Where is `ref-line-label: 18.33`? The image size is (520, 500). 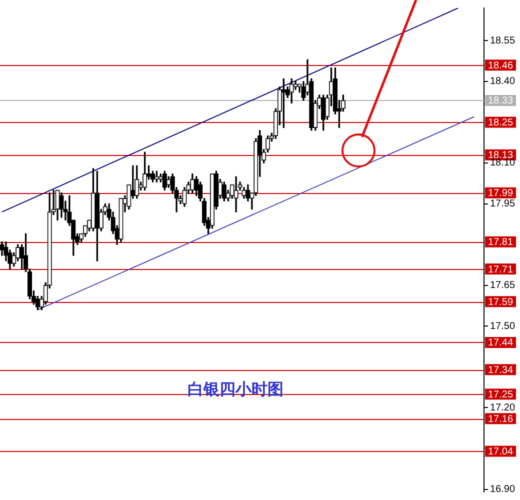 ref-line-label: 18.33 is located at coordinates (501, 101).